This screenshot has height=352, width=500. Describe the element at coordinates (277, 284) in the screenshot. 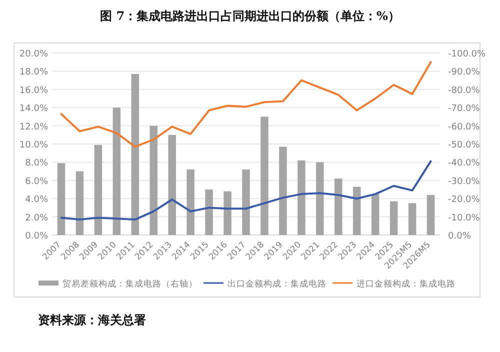

I see `legend-label: 出口金额构成：集成电路` at that location.